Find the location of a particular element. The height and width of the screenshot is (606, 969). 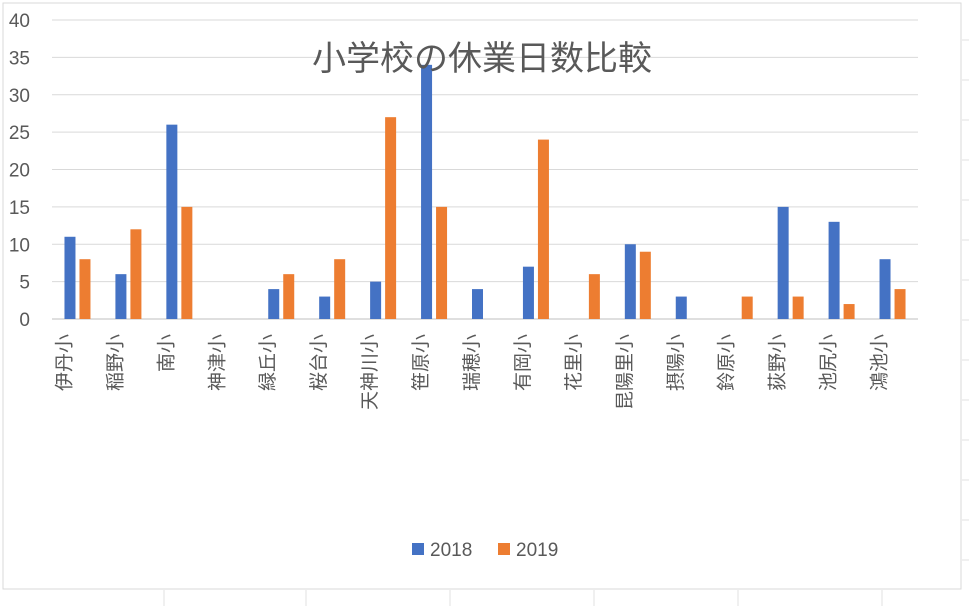

bar-2019-鈴原小 is located at coordinates (747, 307).